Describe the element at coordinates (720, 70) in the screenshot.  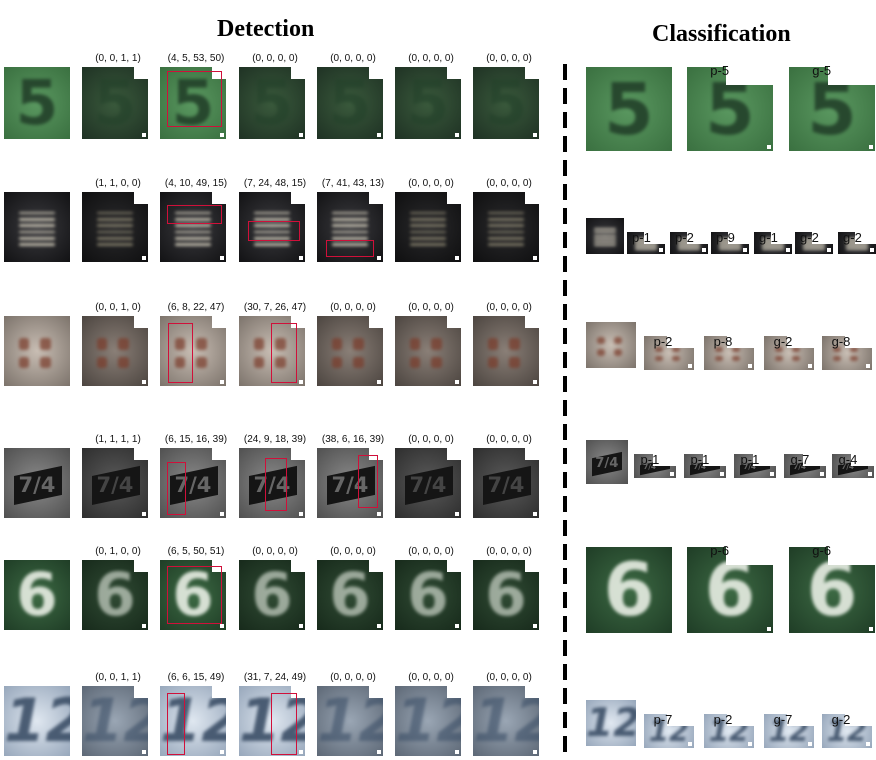
I see `classification-label: p-5` at that location.